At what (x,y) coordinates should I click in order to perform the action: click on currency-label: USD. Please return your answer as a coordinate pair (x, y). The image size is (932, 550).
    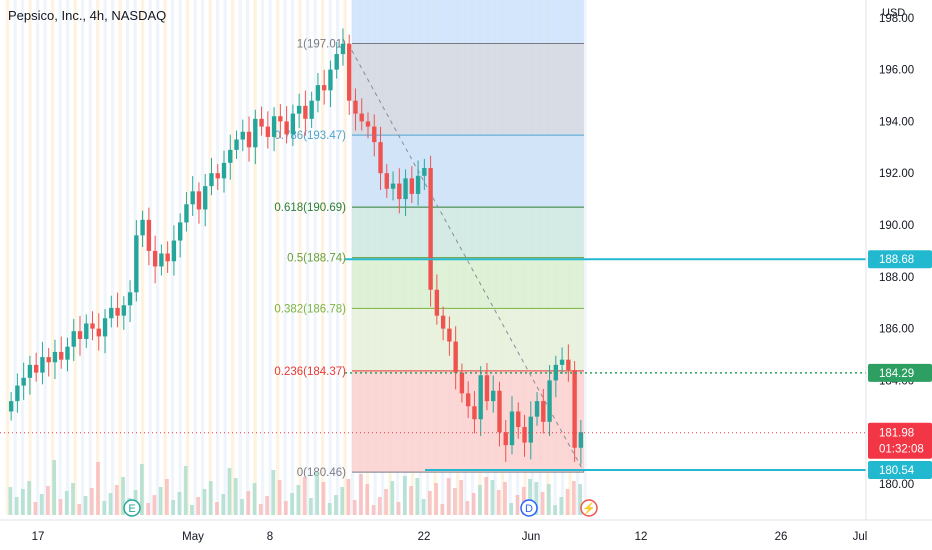
    Looking at the image, I should click on (894, 13).